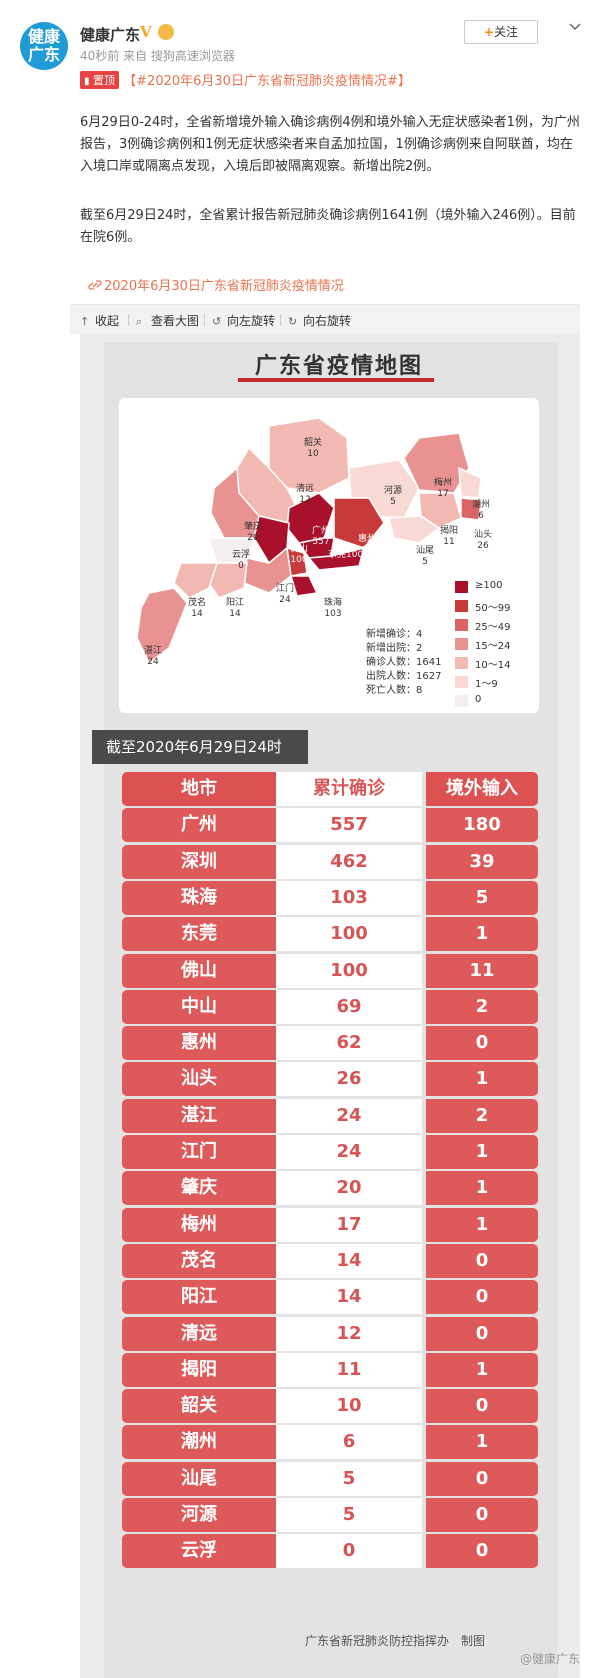 Image resolution: width=600 pixels, height=1678 pixels. Describe the element at coordinates (199, 1043) in the screenshot. I see `city-cell: 惠州` at that location.